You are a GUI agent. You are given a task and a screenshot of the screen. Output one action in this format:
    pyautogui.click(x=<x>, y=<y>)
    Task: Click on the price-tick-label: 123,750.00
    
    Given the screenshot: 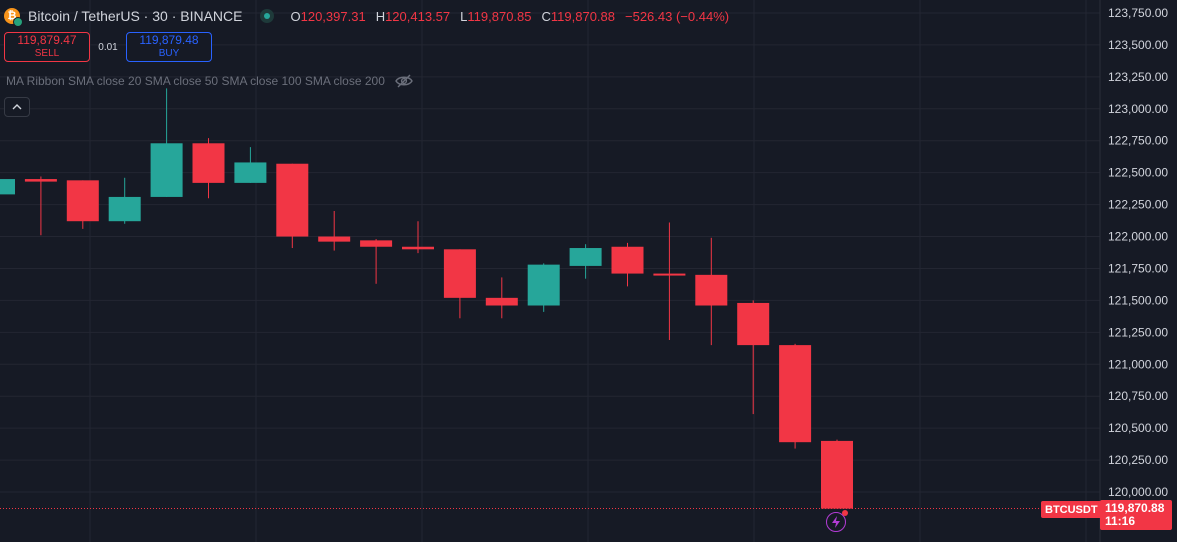 What is the action you would take?
    pyautogui.click(x=1138, y=13)
    